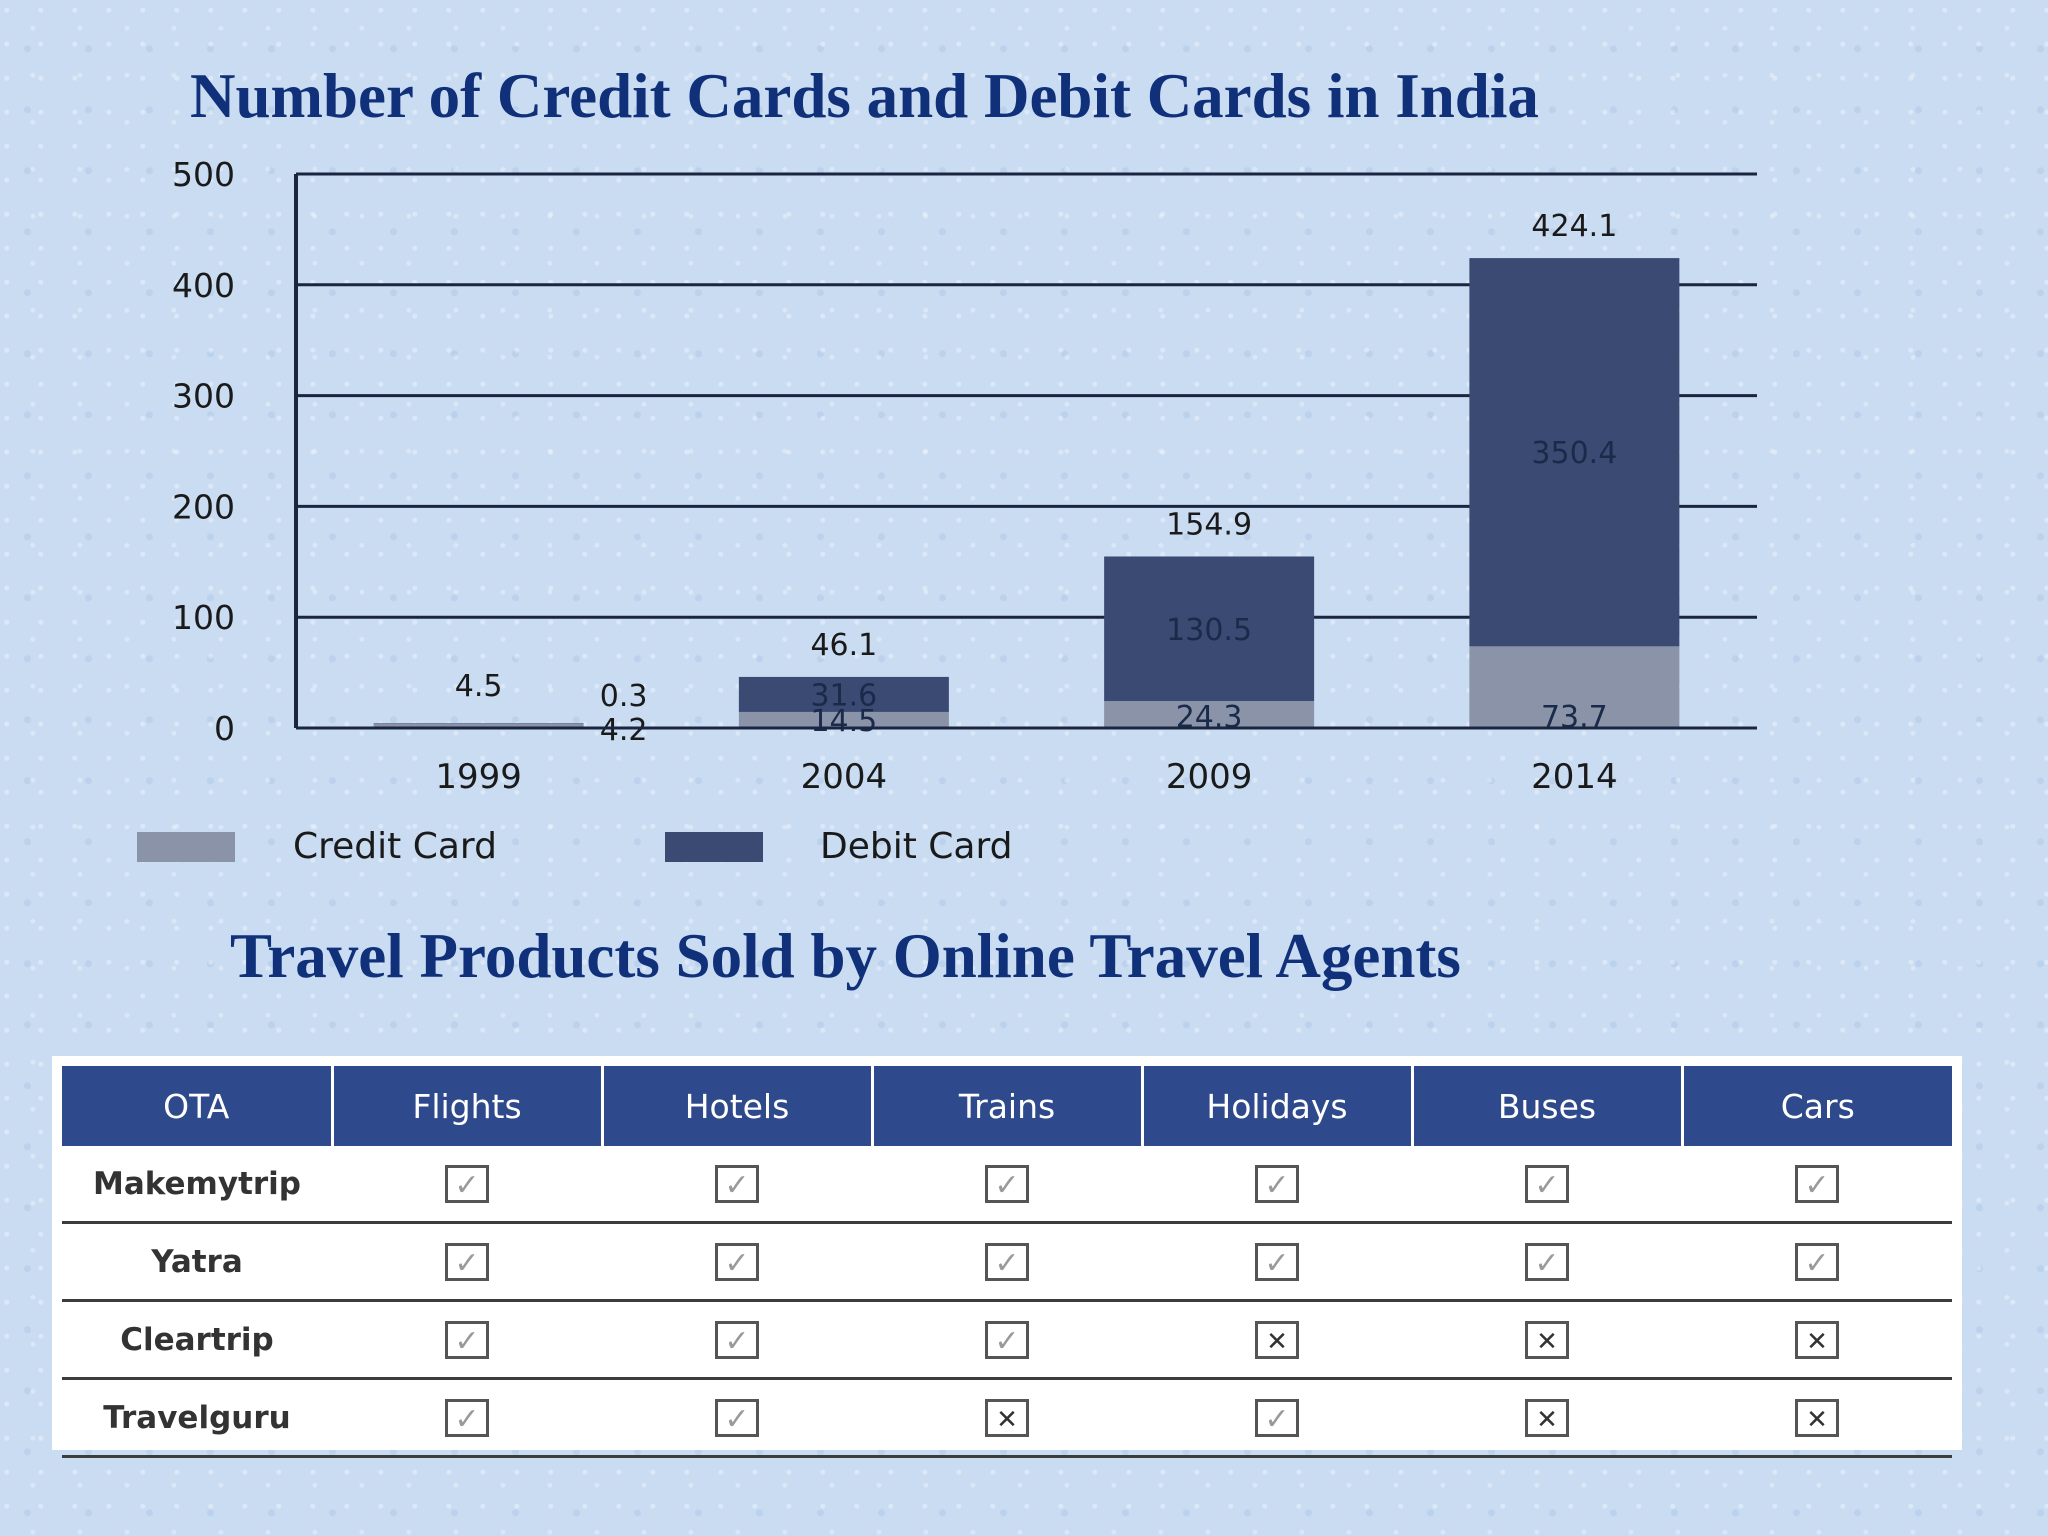  Describe the element at coordinates (1548, 1106) in the screenshot. I see `column-header: Buses` at that location.